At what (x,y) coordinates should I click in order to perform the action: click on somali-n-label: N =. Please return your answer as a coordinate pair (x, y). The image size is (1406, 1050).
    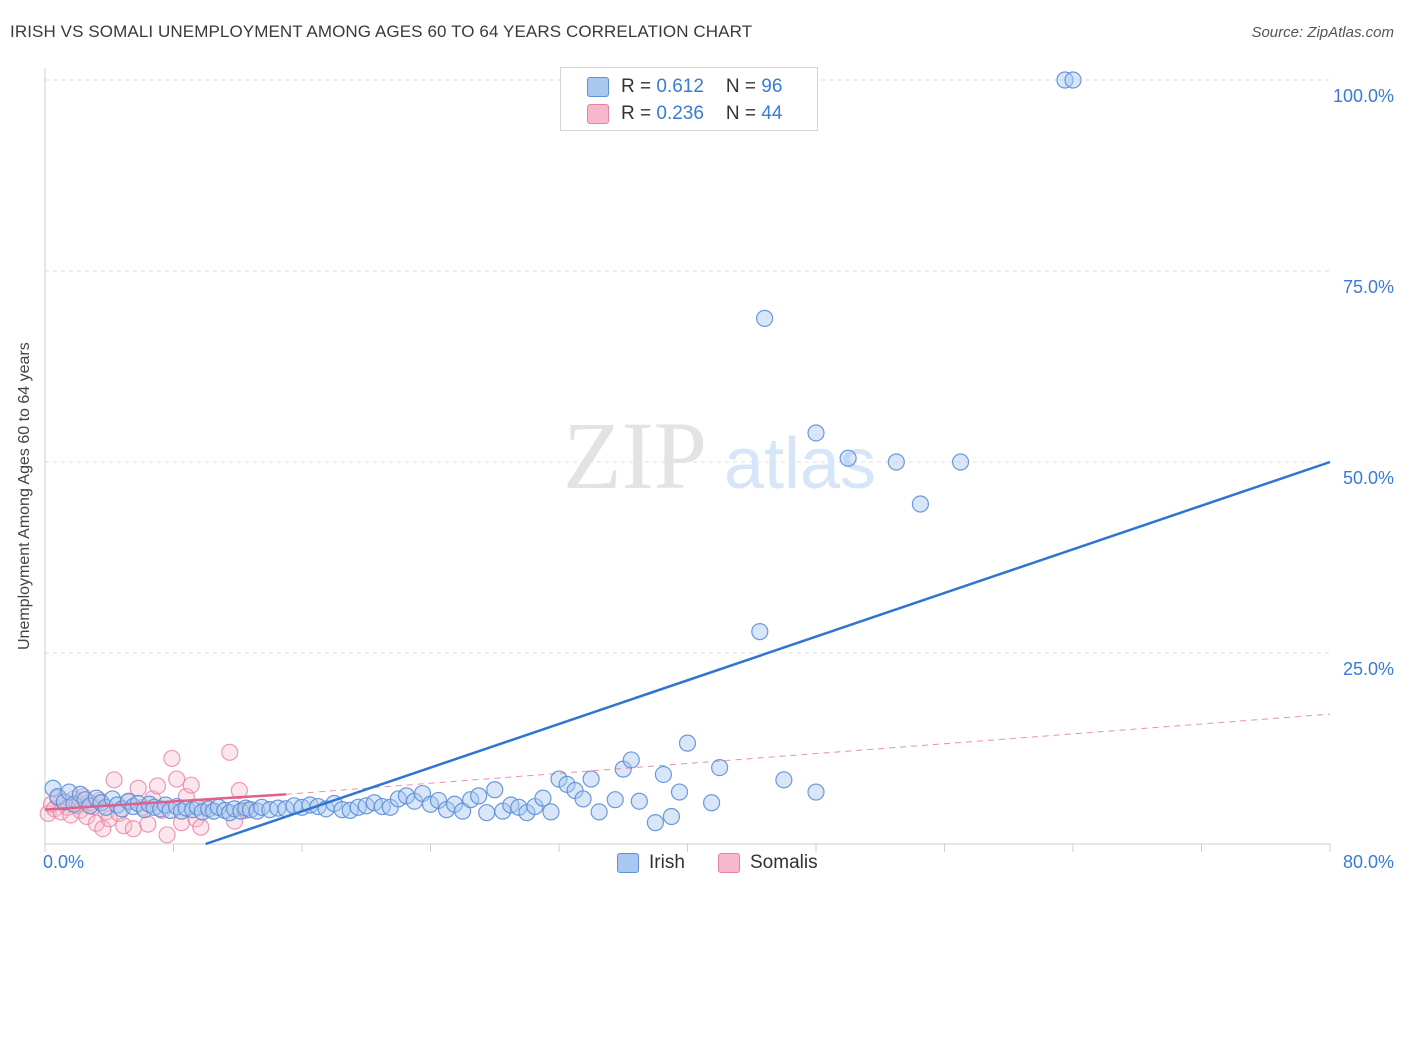
    Looking at the image, I should click on (743, 113).